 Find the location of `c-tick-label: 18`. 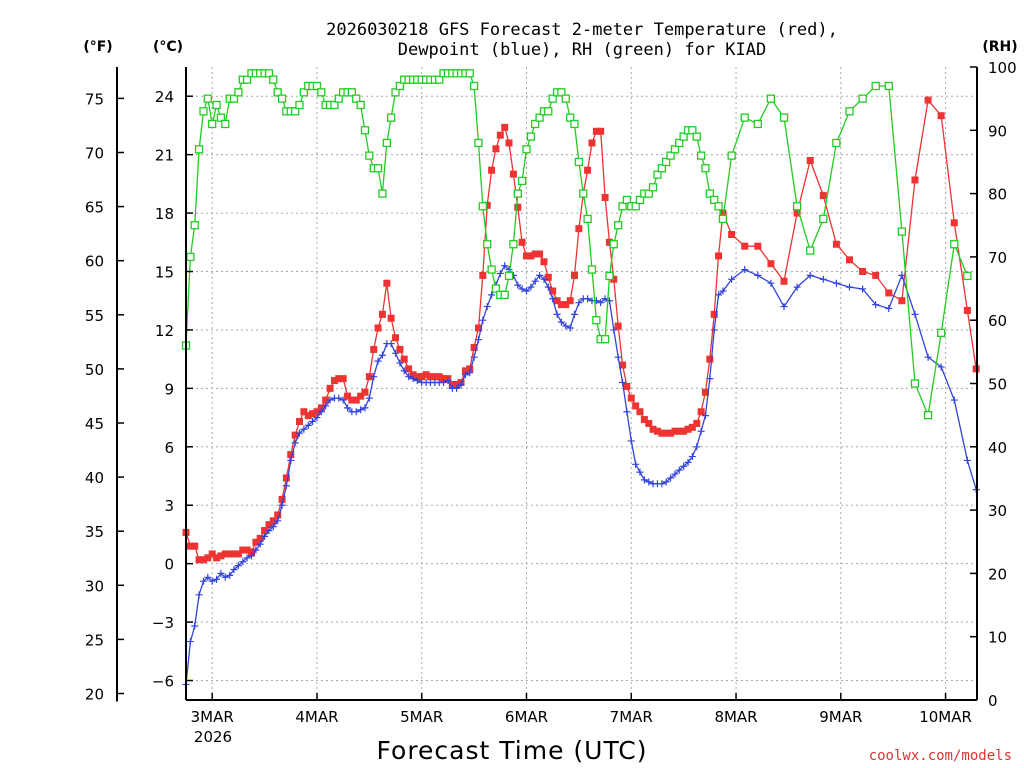

c-tick-label: 18 is located at coordinates (164, 214).